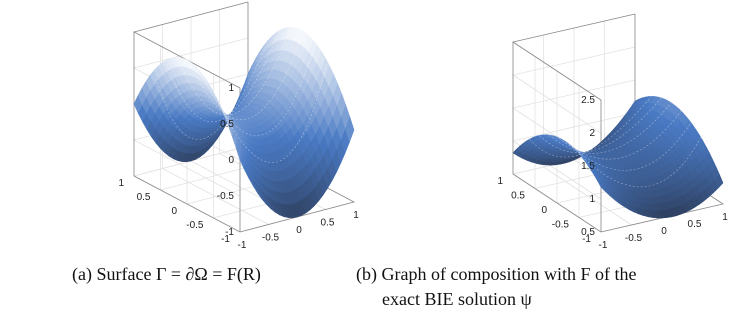  What do you see at coordinates (231, 160) in the screenshot?
I see `z-tick-label: 0` at bounding box center [231, 160].